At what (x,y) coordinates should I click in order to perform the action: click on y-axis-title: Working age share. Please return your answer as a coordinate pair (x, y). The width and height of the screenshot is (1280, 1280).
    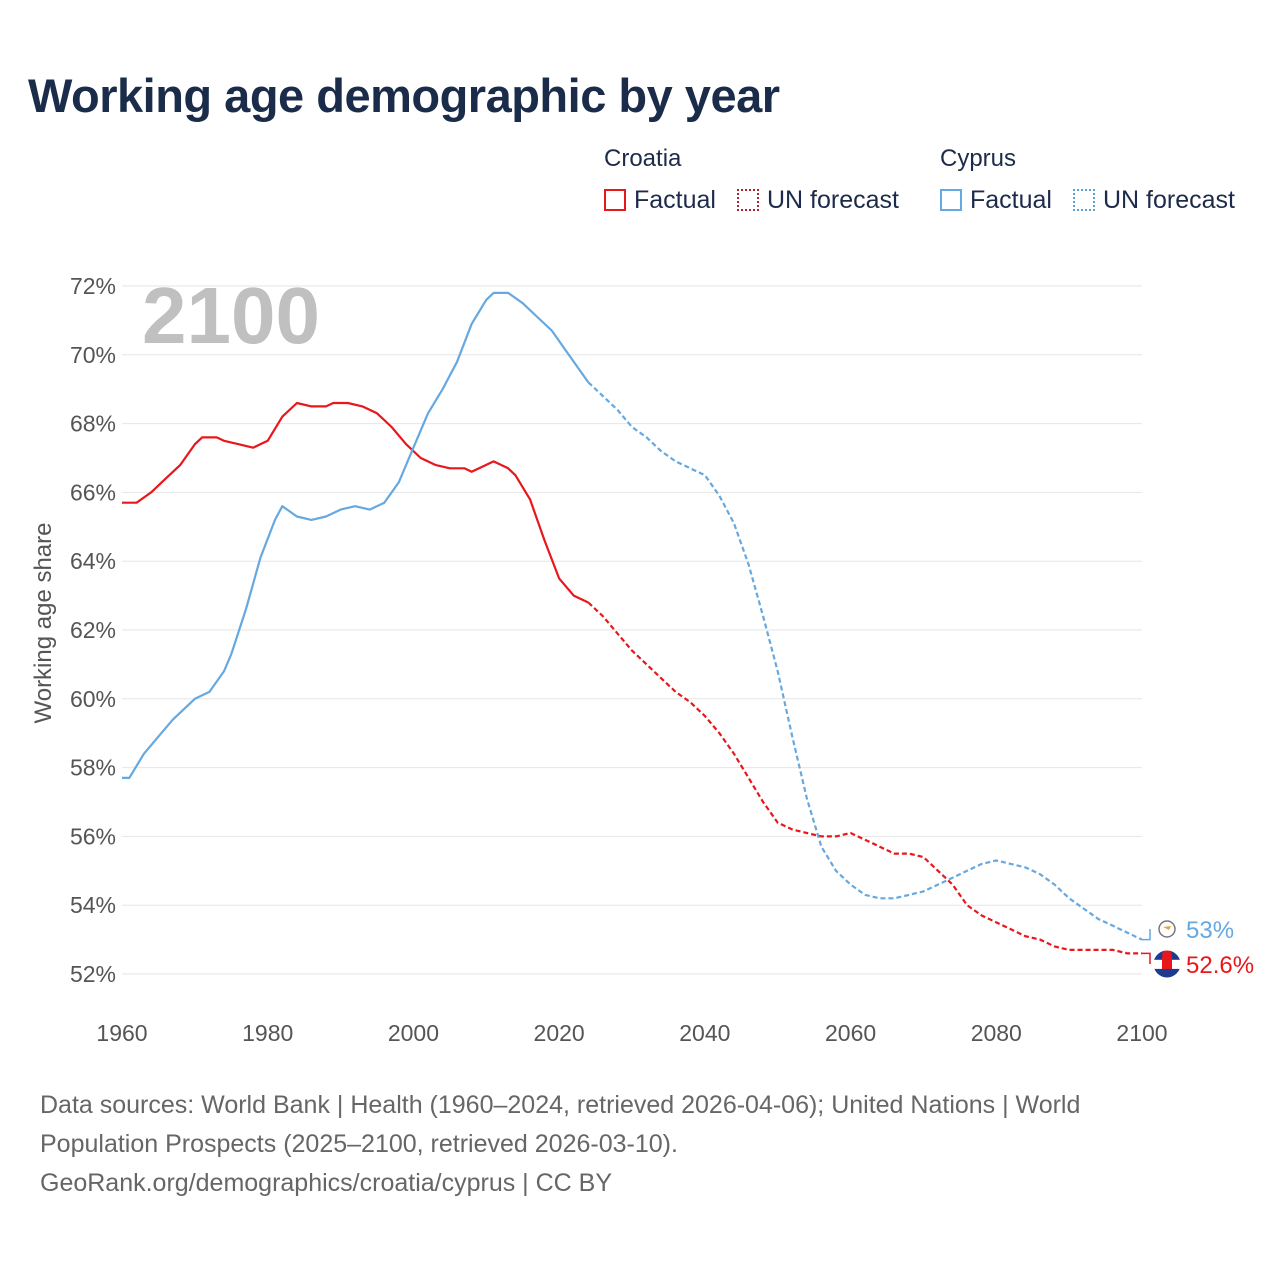
    Looking at the image, I should click on (43, 623).